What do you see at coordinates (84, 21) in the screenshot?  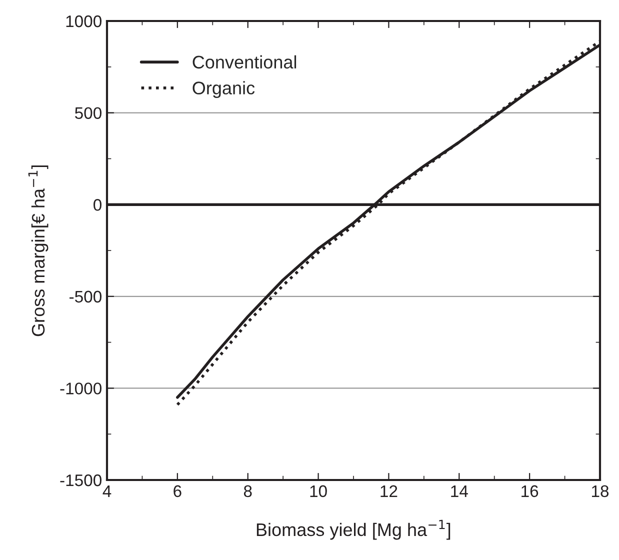 I see `y-tick-label: 1000` at bounding box center [84, 21].